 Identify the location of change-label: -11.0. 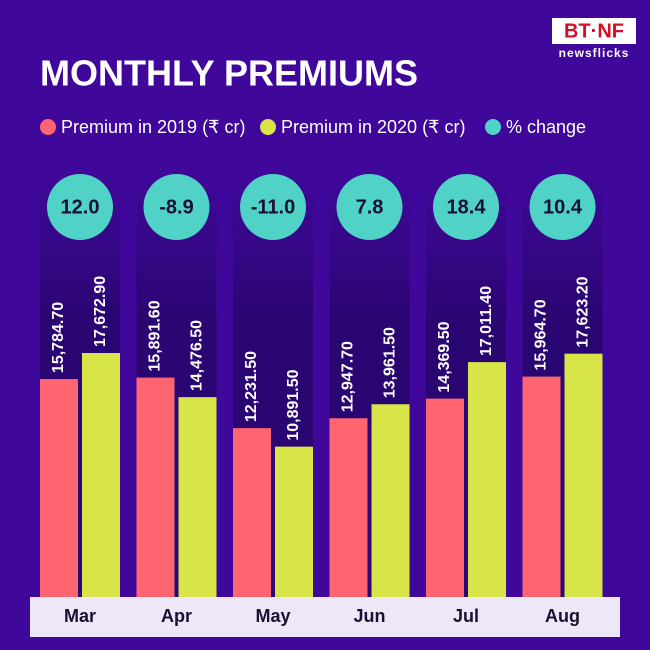
(273, 207).